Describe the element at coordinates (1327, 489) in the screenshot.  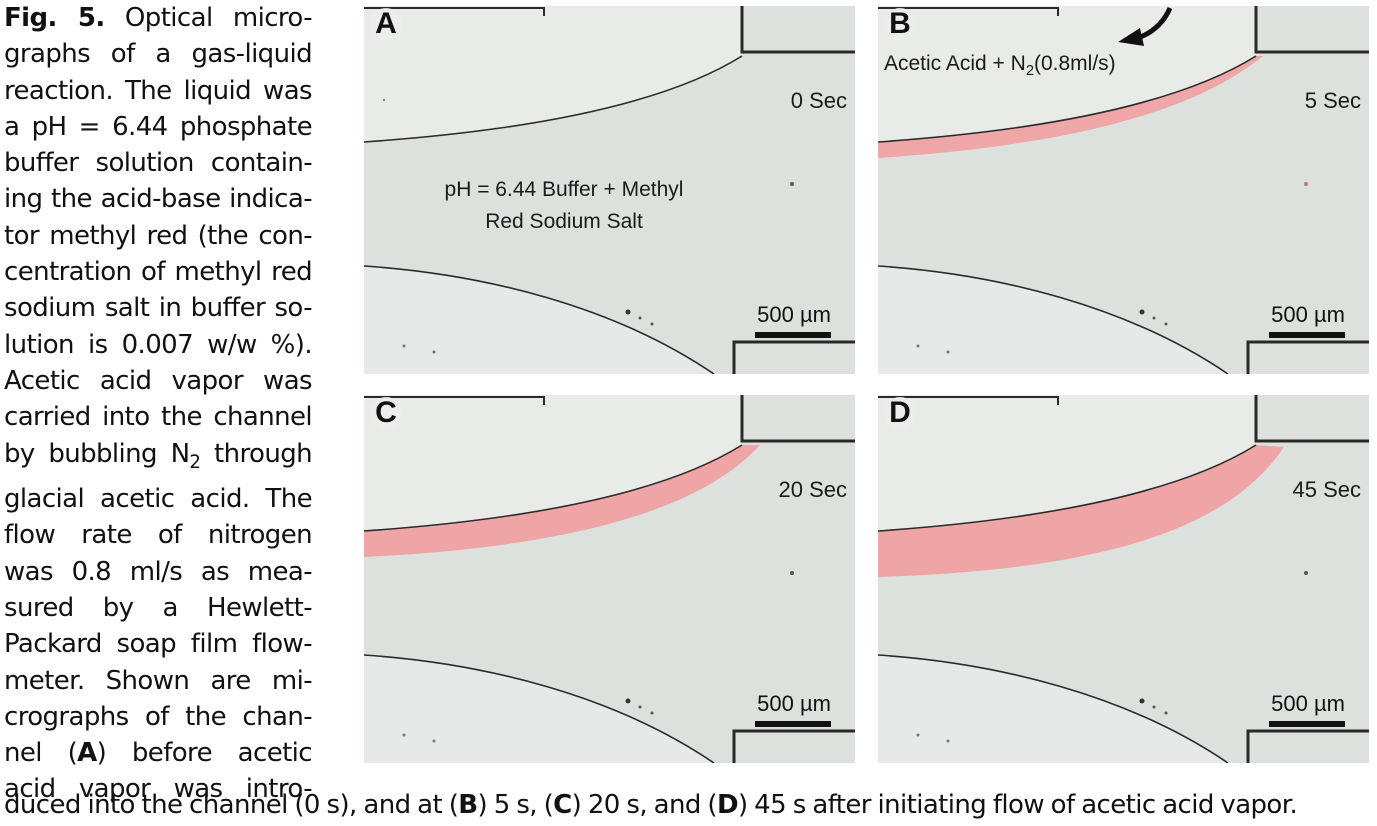
I see `time-label: 45 Sec` at that location.